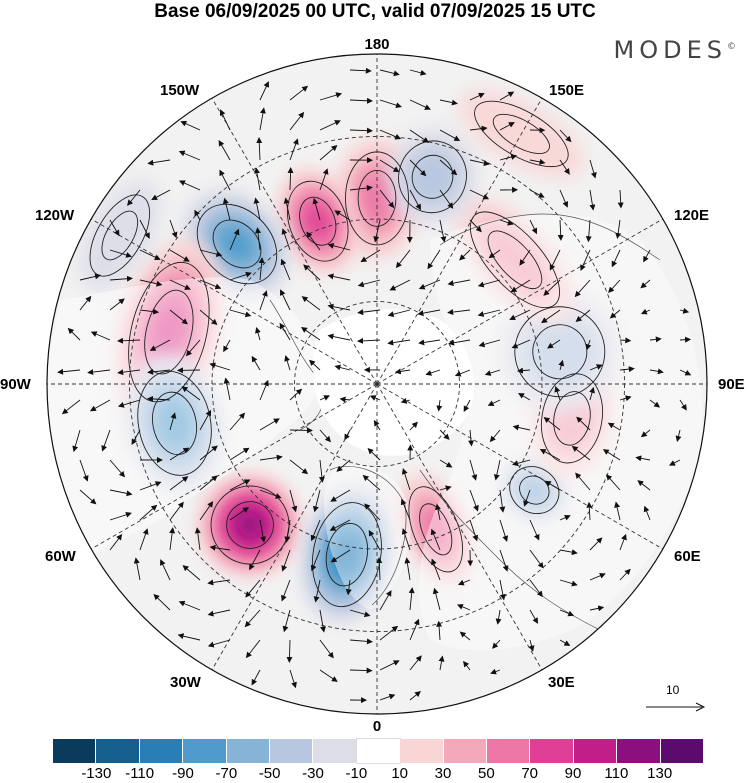 The width and height of the screenshot is (750, 783). Describe the element at coordinates (443, 773) in the screenshot. I see `colorbar-tick-label: 30` at that location.